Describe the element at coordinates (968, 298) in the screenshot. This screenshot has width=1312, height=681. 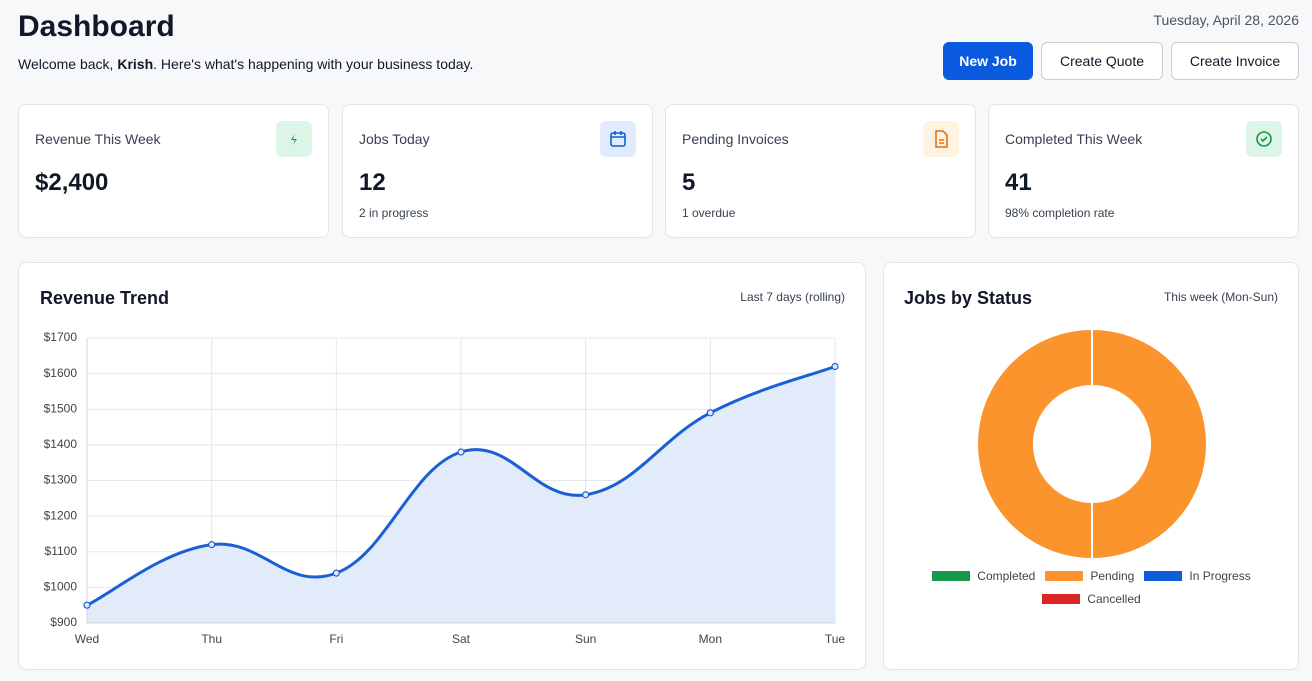
I see `chart-title: Jobs by Status` at that location.